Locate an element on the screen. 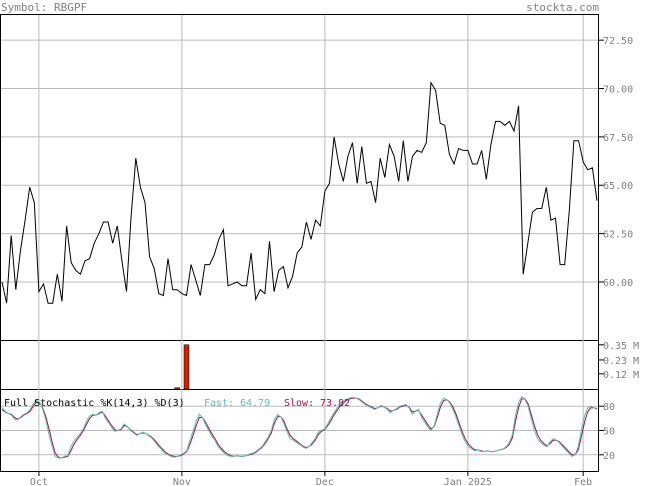 Image resolution: width=655 pixels, height=486 pixels. fast-label: Fast: is located at coordinates (219, 403).